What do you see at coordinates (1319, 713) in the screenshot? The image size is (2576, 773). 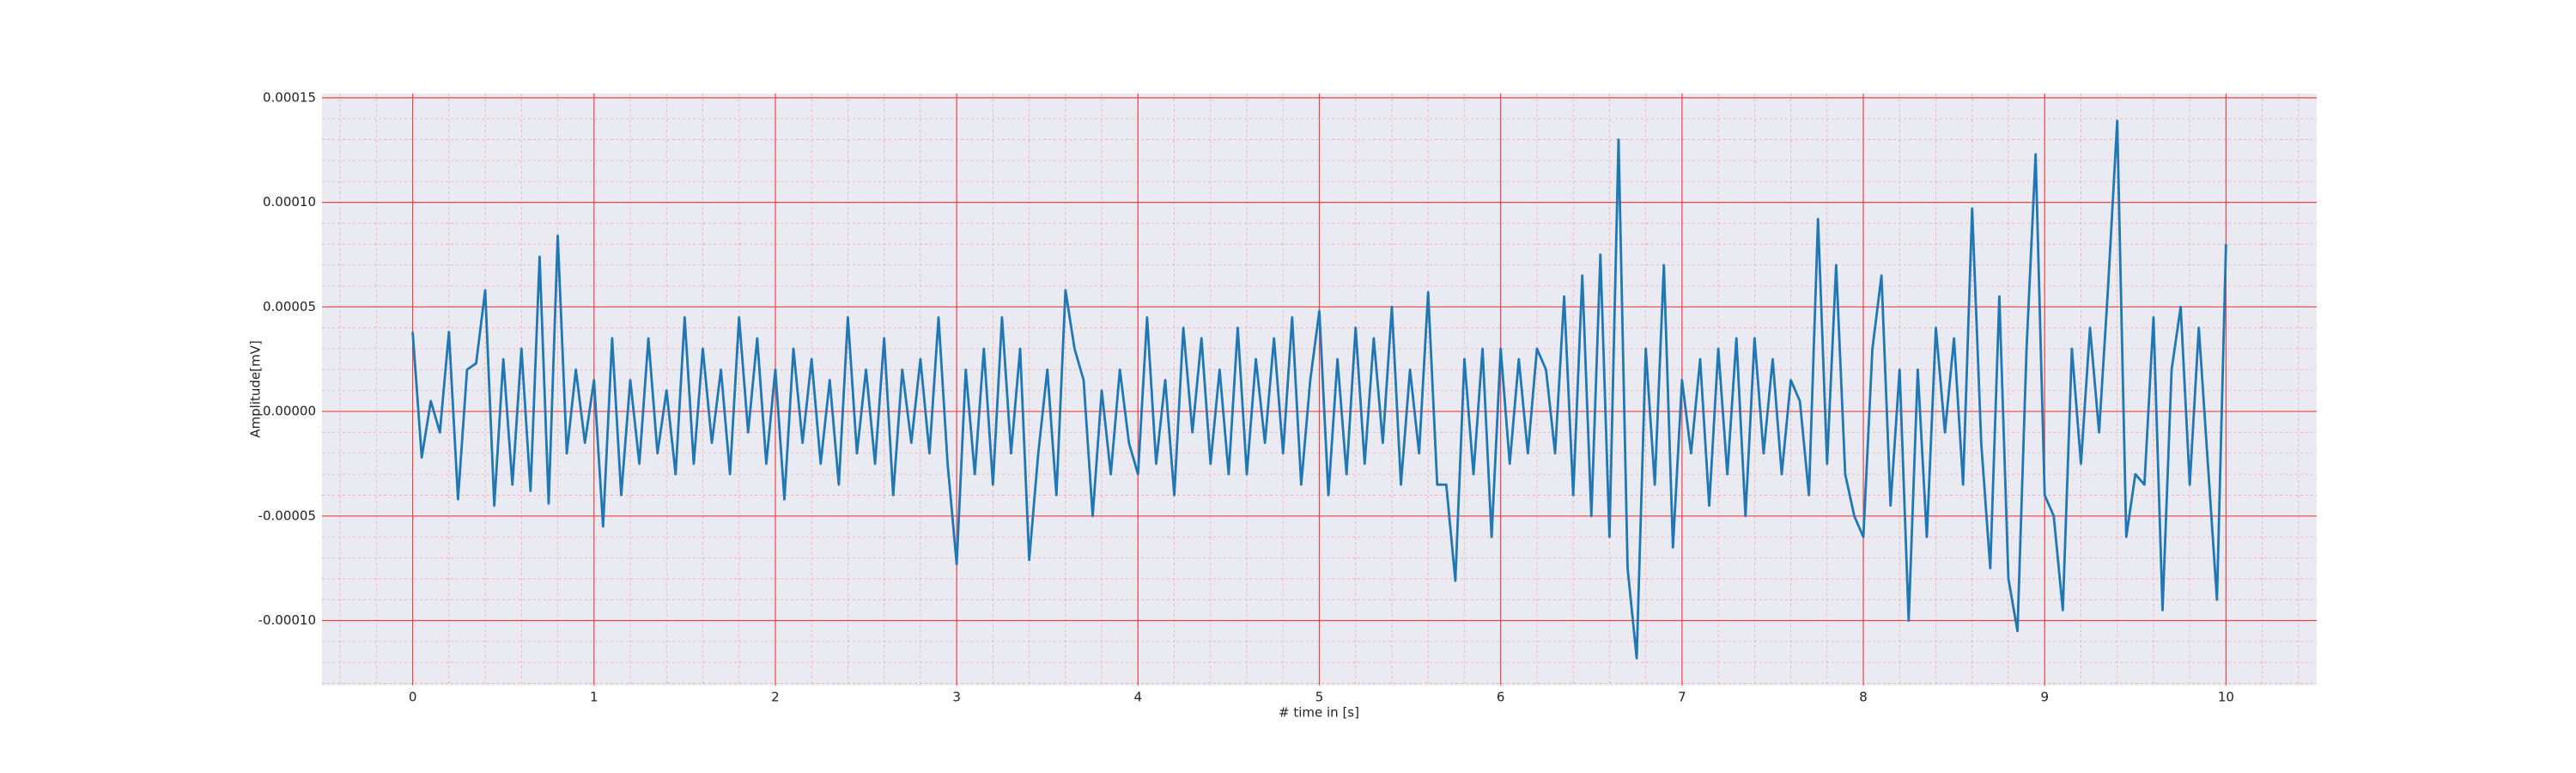 I see `x-axis-label: # time in [s]` at bounding box center [1319, 713].